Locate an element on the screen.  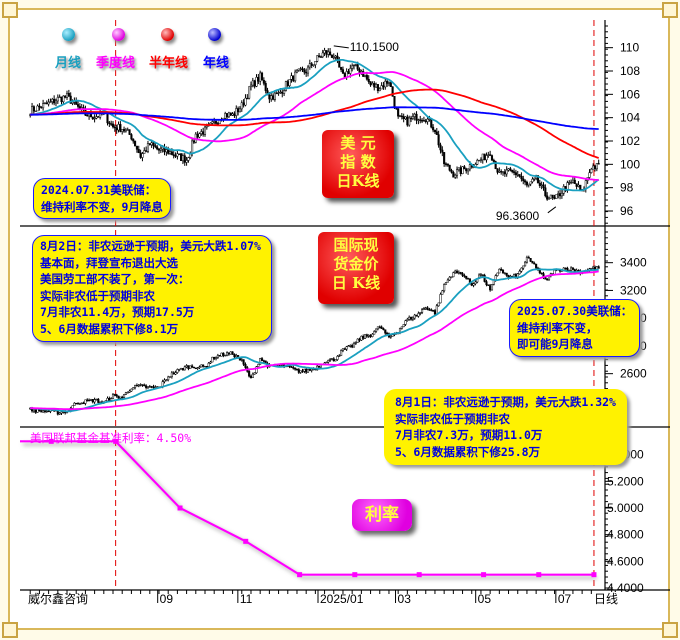
y-tick-label: 4.4000 is located at coordinates (625, 588).